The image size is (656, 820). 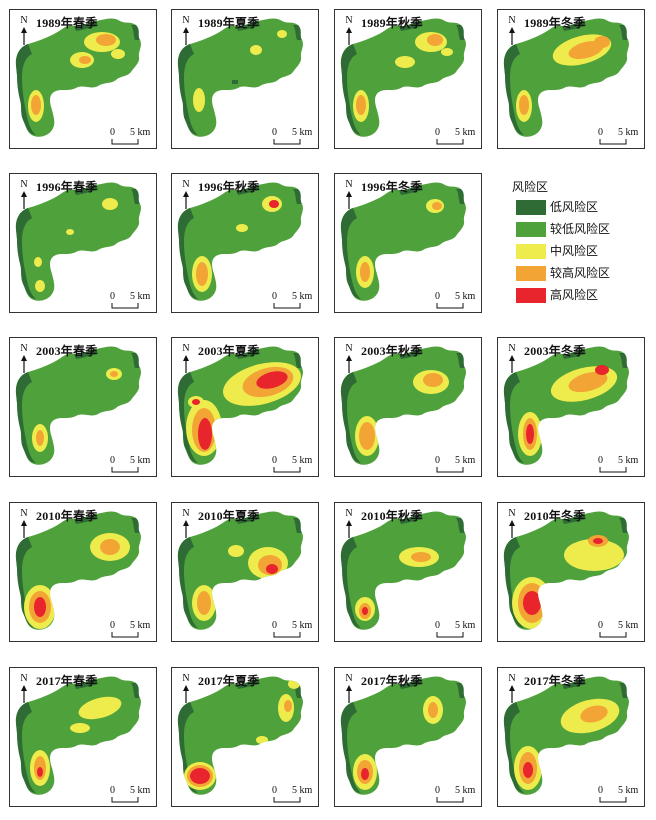 I want to click on map-panel: 2017年冬季 N 0 5 km, so click(x=571, y=737).